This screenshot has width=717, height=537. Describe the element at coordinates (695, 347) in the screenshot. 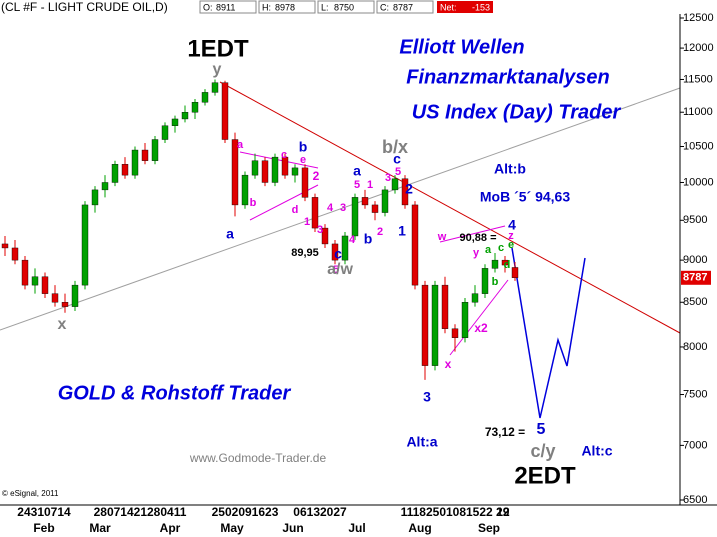

I see `y-tick-label: 8000` at that location.